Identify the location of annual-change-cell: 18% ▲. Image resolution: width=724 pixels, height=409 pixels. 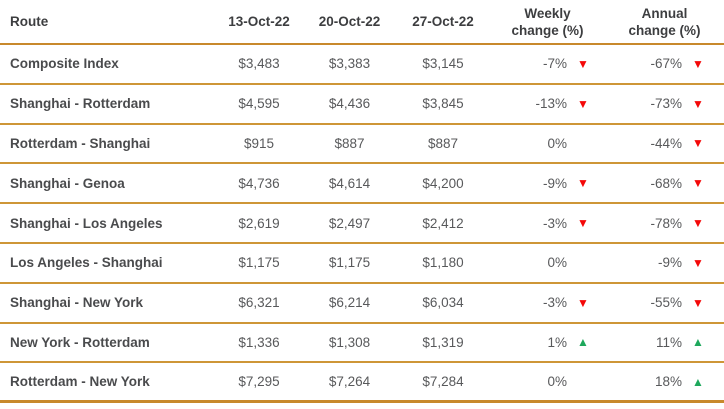
(664, 381).